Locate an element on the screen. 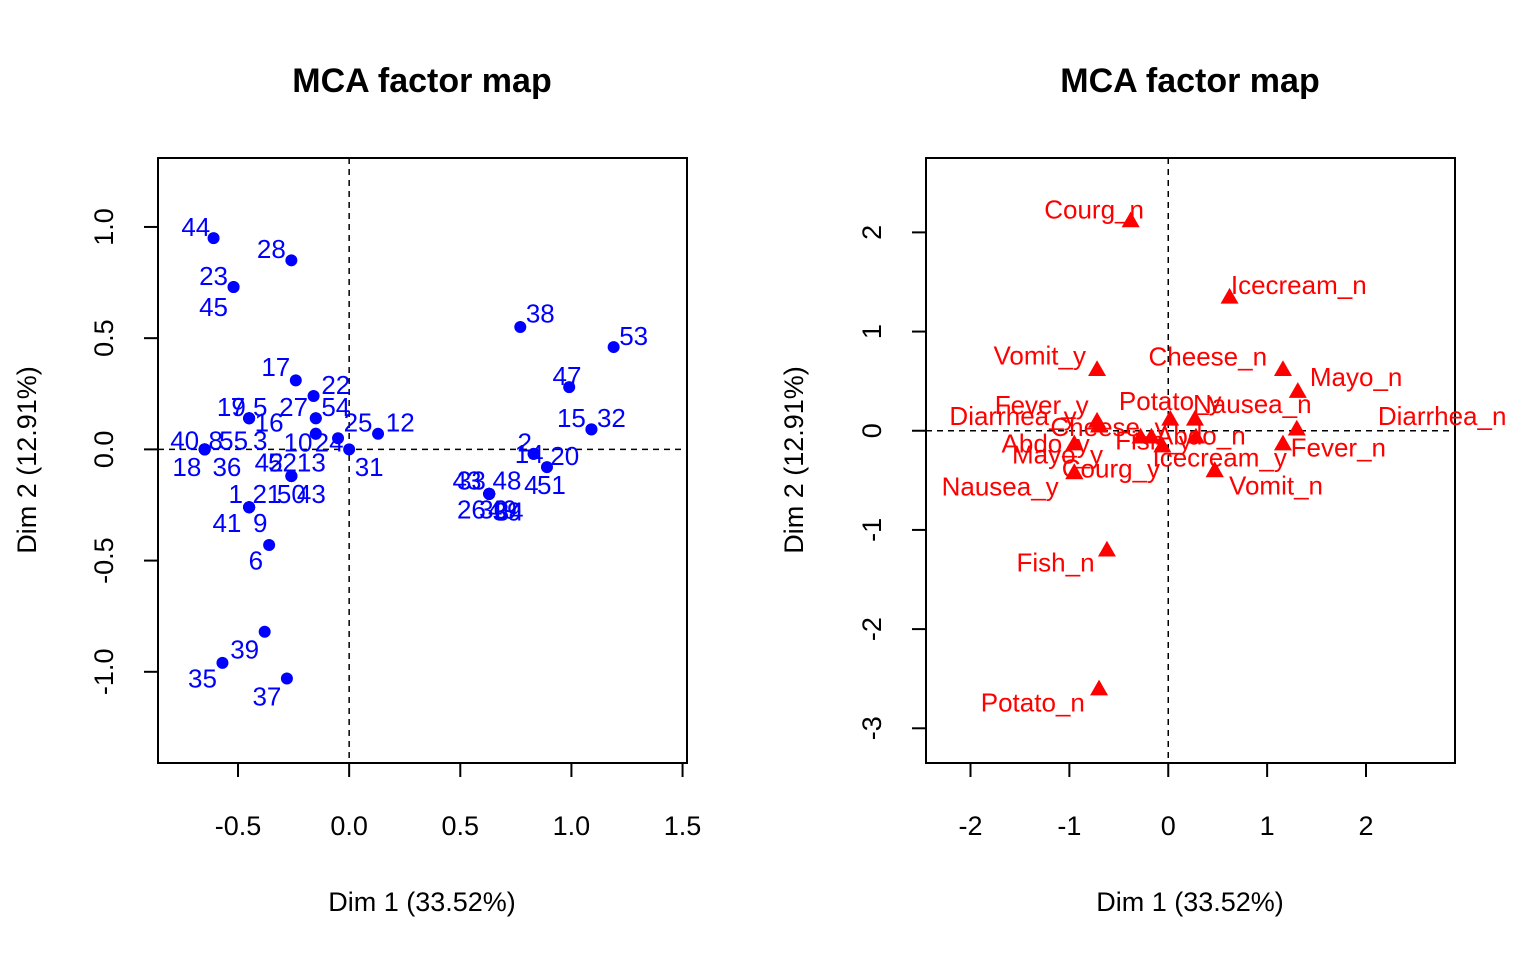 The image size is (1536, 960). point-label: 35 is located at coordinates (202, 678).